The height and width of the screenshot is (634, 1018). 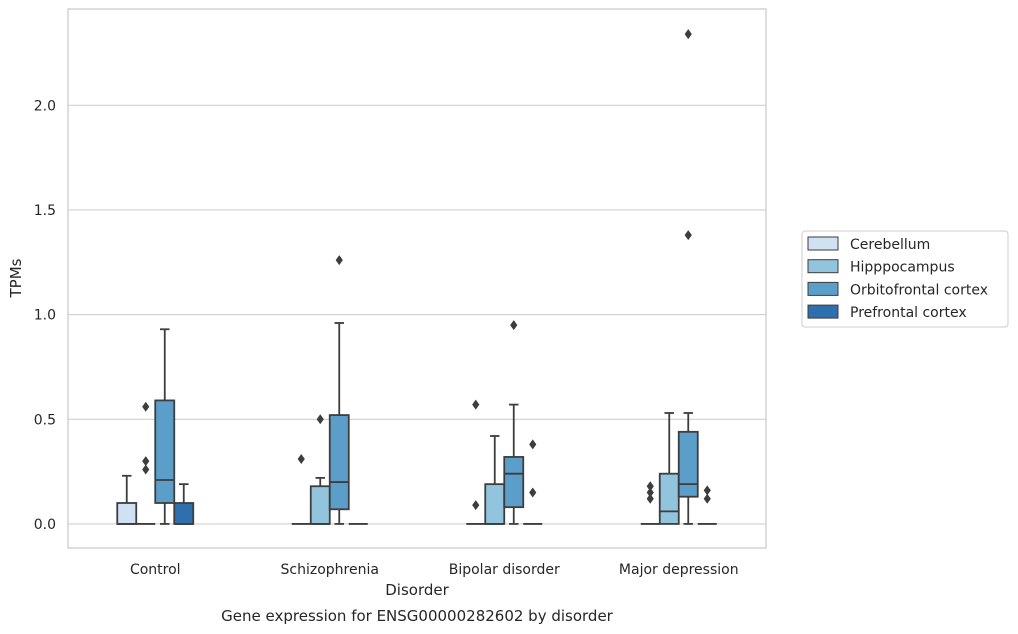 I want to click on y-tick-label: 1.0, so click(x=45, y=316).